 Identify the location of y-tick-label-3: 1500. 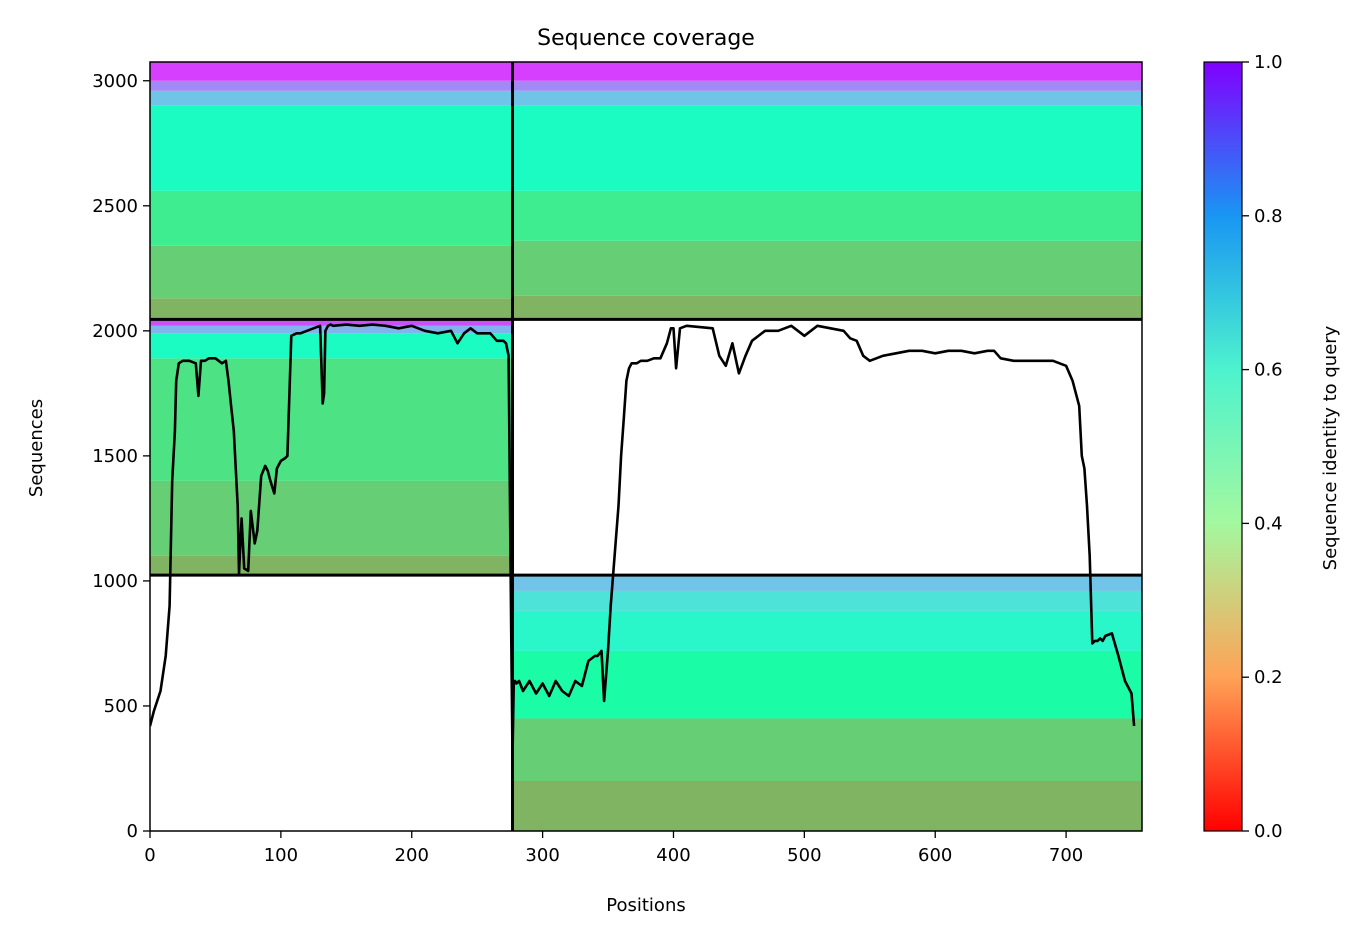
(115, 456).